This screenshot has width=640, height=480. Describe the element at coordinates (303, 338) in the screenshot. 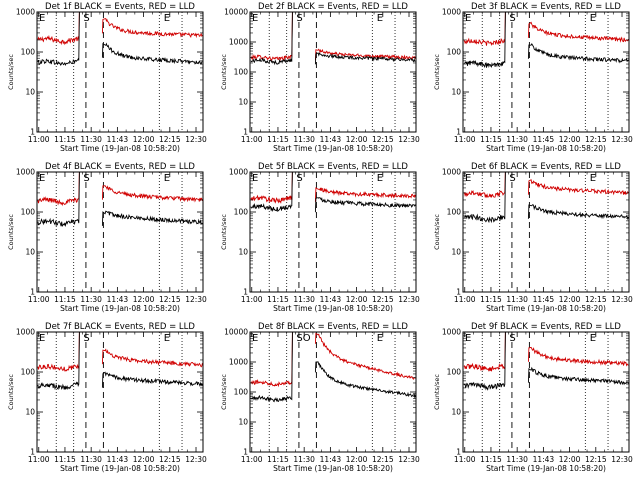

I see `marker-mid-label: SO` at that location.